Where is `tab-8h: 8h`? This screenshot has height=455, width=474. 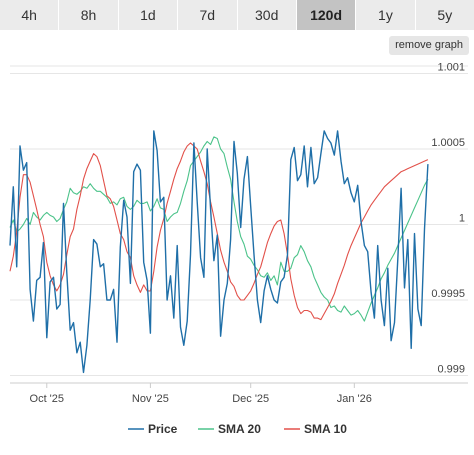 tab-8h: 8h is located at coordinates (89, 15).